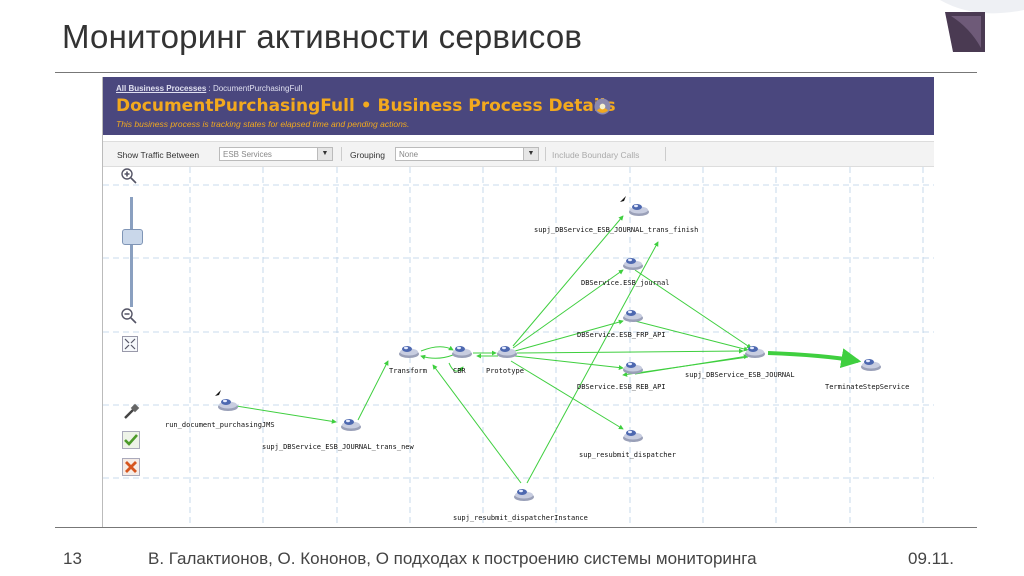 This screenshot has width=1024, height=576. I want to click on node-label: supj_DBService_ESB_JOURNAL_trans_new, so click(338, 447).